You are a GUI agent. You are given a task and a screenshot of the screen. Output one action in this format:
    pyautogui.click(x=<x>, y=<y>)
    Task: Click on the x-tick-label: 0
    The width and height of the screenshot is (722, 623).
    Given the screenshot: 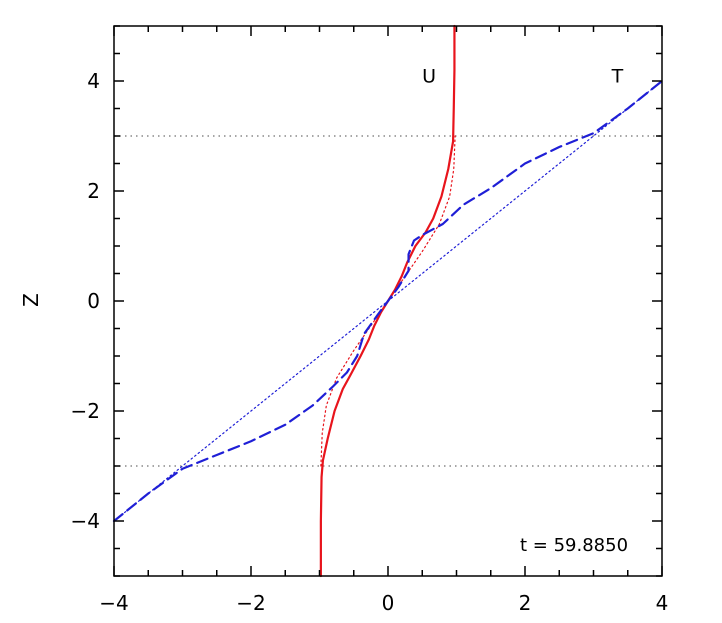 What is the action you would take?
    pyautogui.click(x=388, y=603)
    